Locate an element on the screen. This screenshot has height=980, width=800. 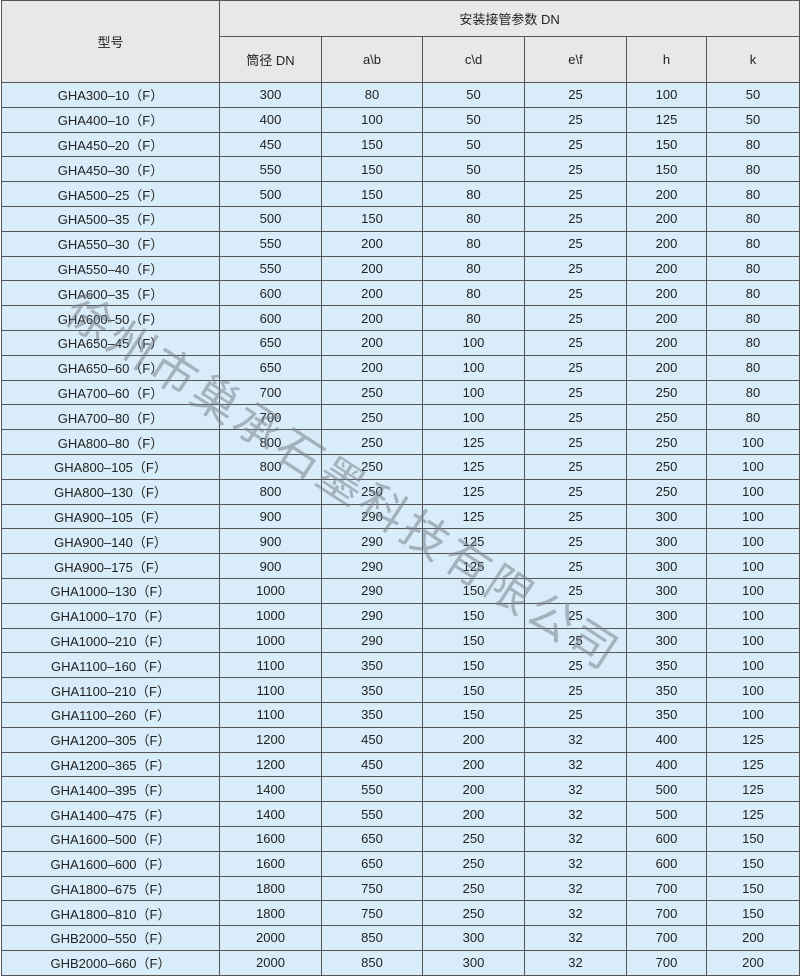
cell-model: GHA900–105（F） is located at coordinates (110, 516).